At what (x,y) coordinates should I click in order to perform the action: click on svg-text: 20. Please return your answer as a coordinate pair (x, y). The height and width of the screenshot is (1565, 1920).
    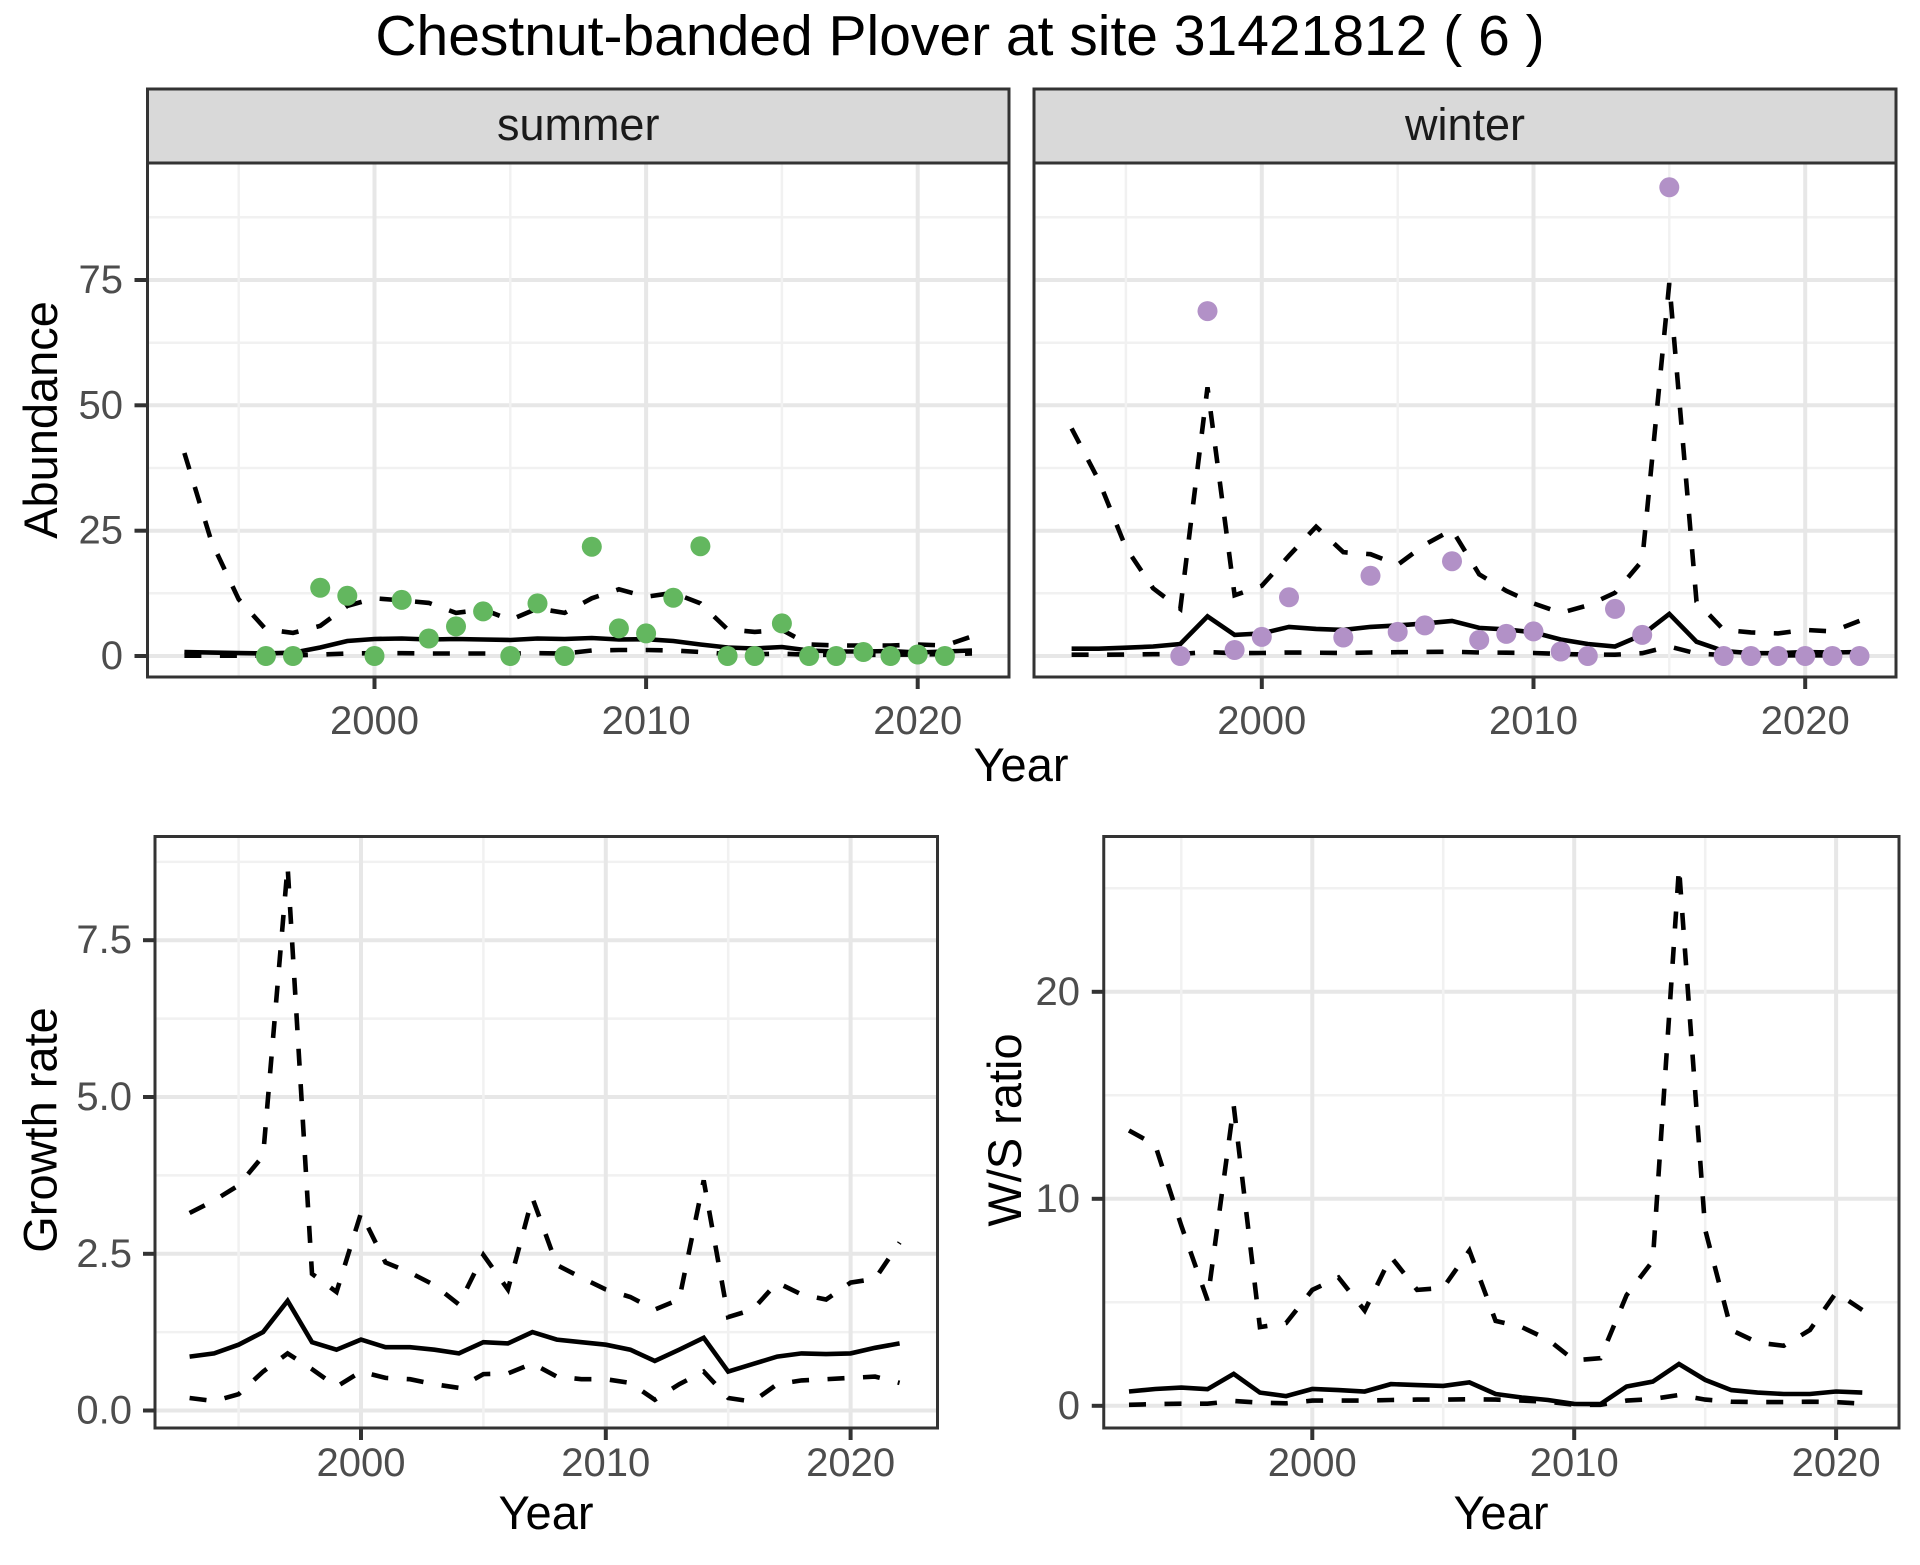
    Looking at the image, I should click on (1058, 992).